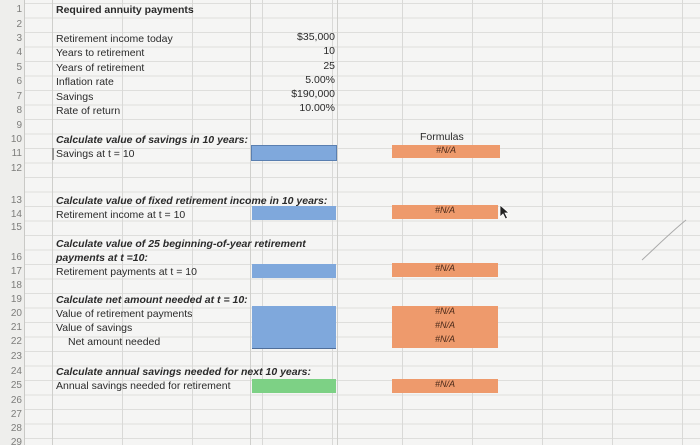 Image resolution: width=700 pixels, height=445 pixels. What do you see at coordinates (16, 400) in the screenshot?
I see `row-number: 26` at bounding box center [16, 400].